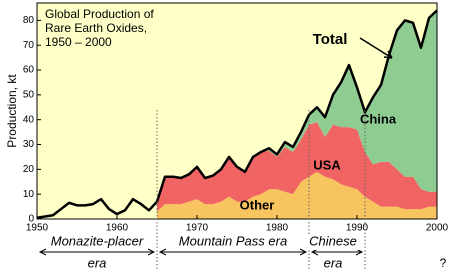 This screenshot has height=273, width=450. Describe the element at coordinates (330, 39) in the screenshot. I see `series-label: Total` at that location.